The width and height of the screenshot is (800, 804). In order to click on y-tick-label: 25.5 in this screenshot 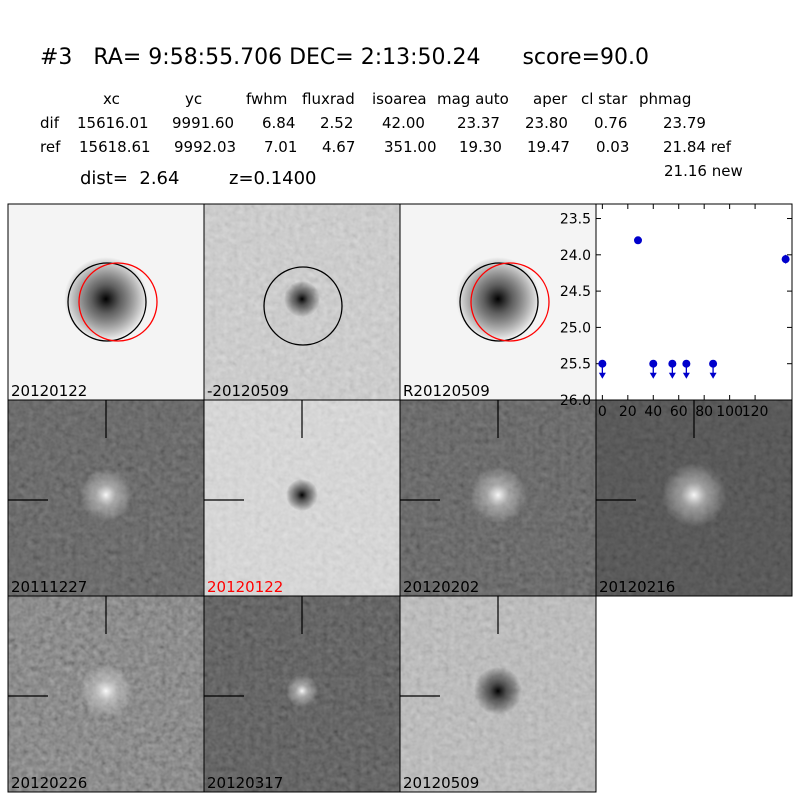, I will do `click(575, 365)`.